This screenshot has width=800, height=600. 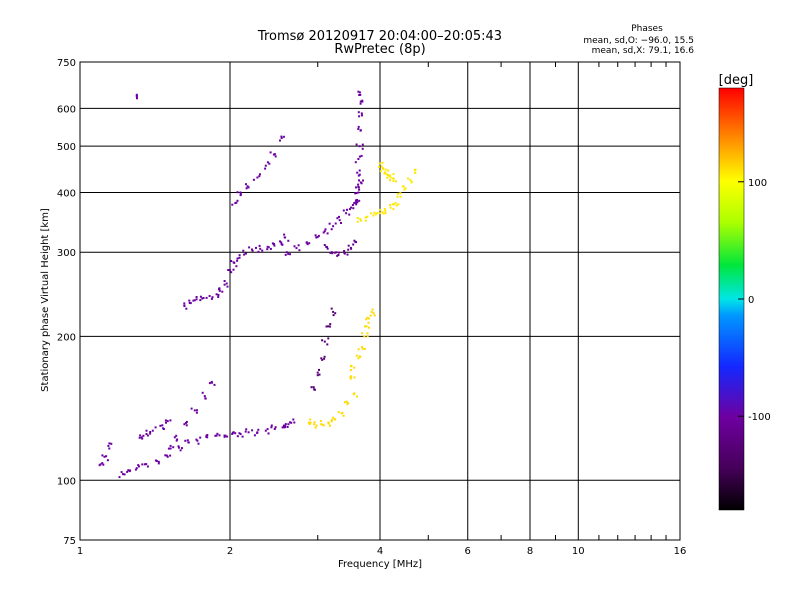 I want to click on x-axis-label: Frequency [MHz], so click(x=380, y=564).